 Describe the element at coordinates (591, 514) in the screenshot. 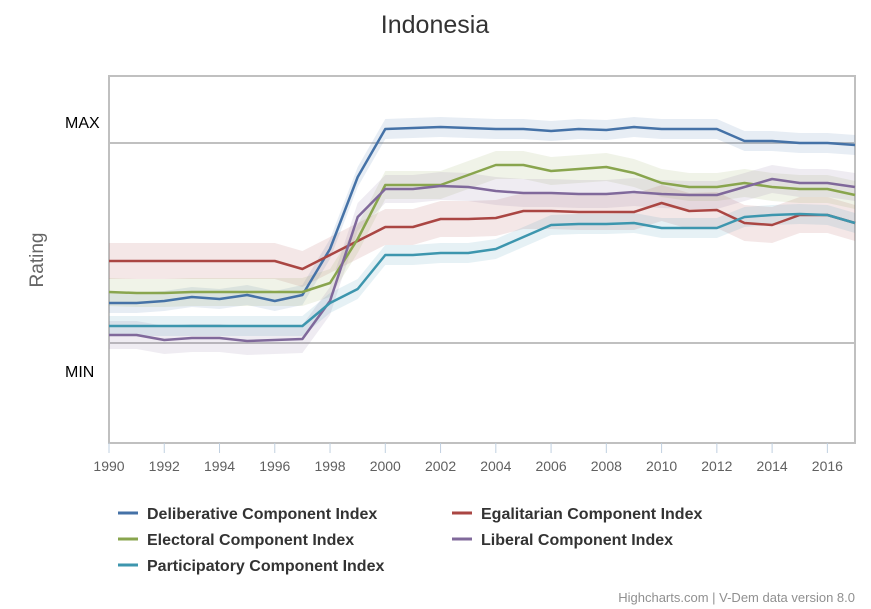

I see `legend-label: Egalitarian Component Index` at that location.